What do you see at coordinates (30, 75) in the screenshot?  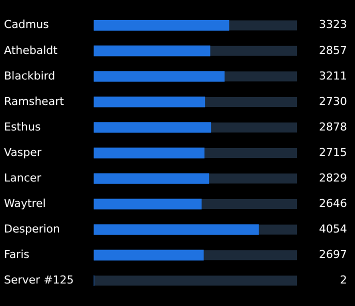 I see `y-tick-label: Blackbird` at bounding box center [30, 75].